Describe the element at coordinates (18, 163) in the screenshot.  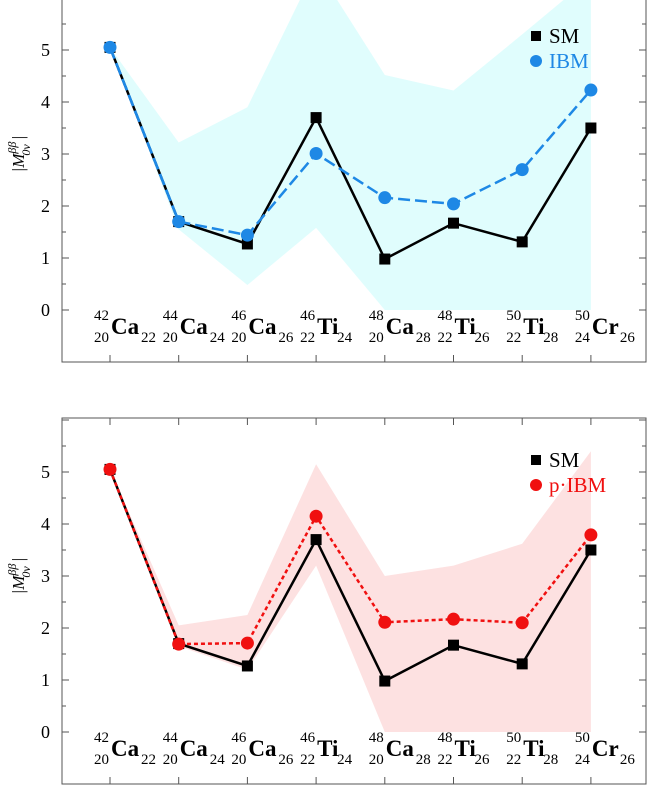
I see `y-axis-label-main: |M` at that location.